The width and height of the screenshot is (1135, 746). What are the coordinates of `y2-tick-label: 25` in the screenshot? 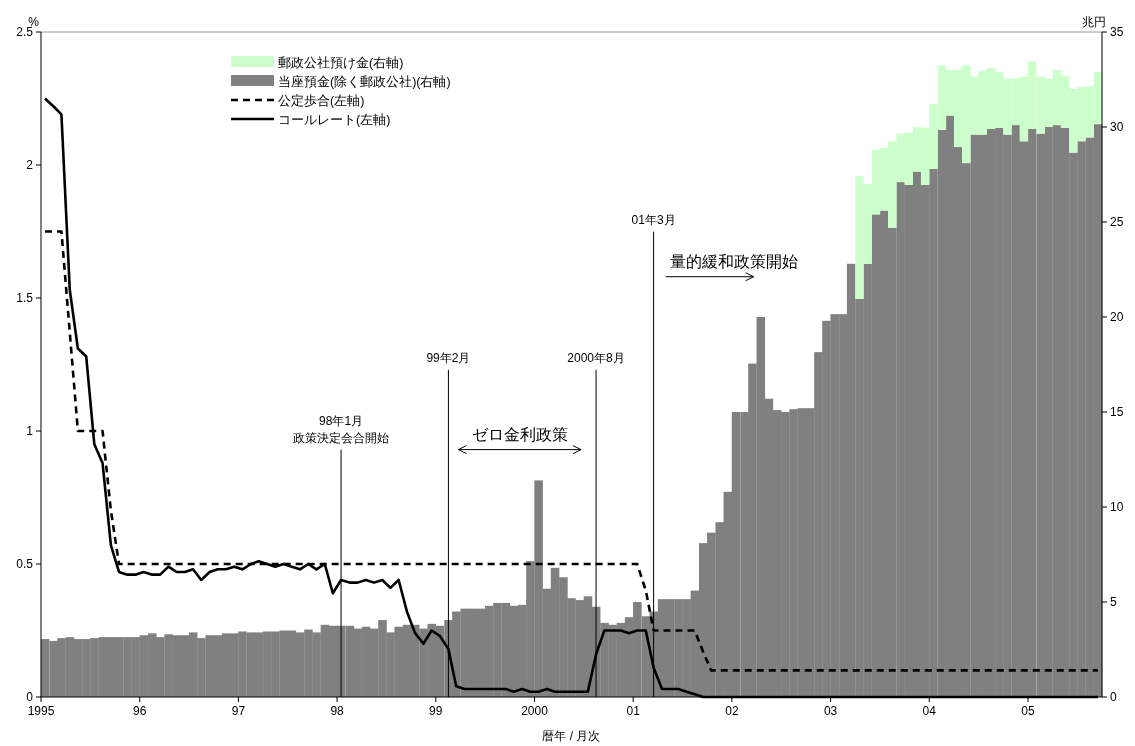 It's located at (1117, 222).